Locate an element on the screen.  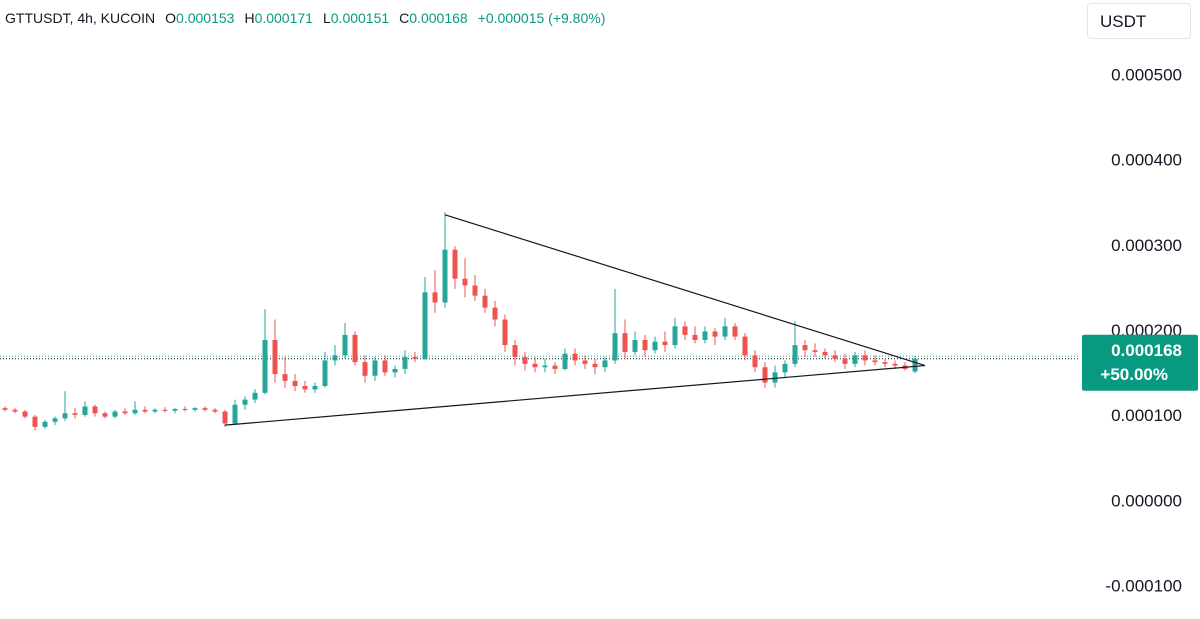
legend-value: 0.000151 is located at coordinates (360, 18).